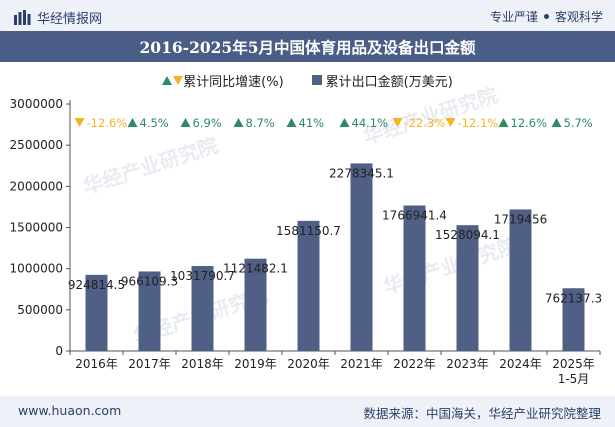 The width and height of the screenshot is (615, 427). What do you see at coordinates (307, 46) in the screenshot?
I see `chart-title: 2016-2025年5月中国体育用品及设备出口金额` at bounding box center [307, 46].